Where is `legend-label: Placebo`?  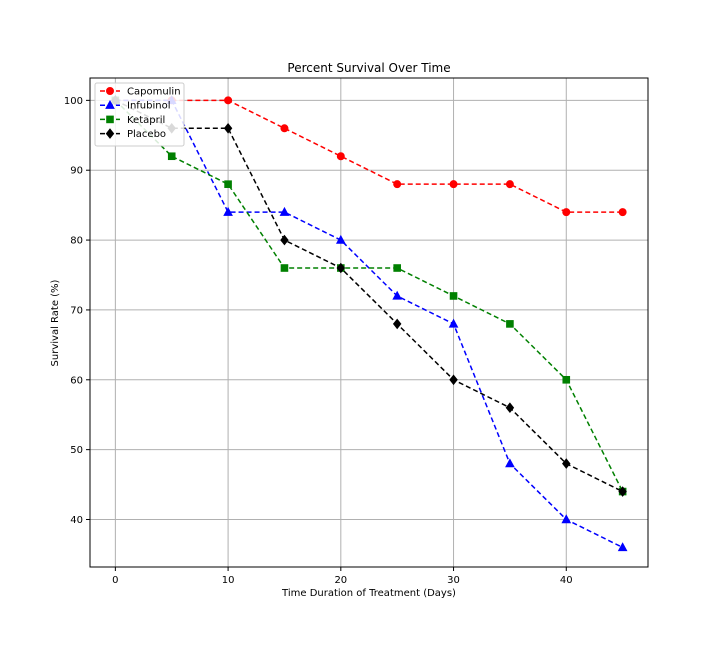 legend-label: Placebo is located at coordinates (146, 134).